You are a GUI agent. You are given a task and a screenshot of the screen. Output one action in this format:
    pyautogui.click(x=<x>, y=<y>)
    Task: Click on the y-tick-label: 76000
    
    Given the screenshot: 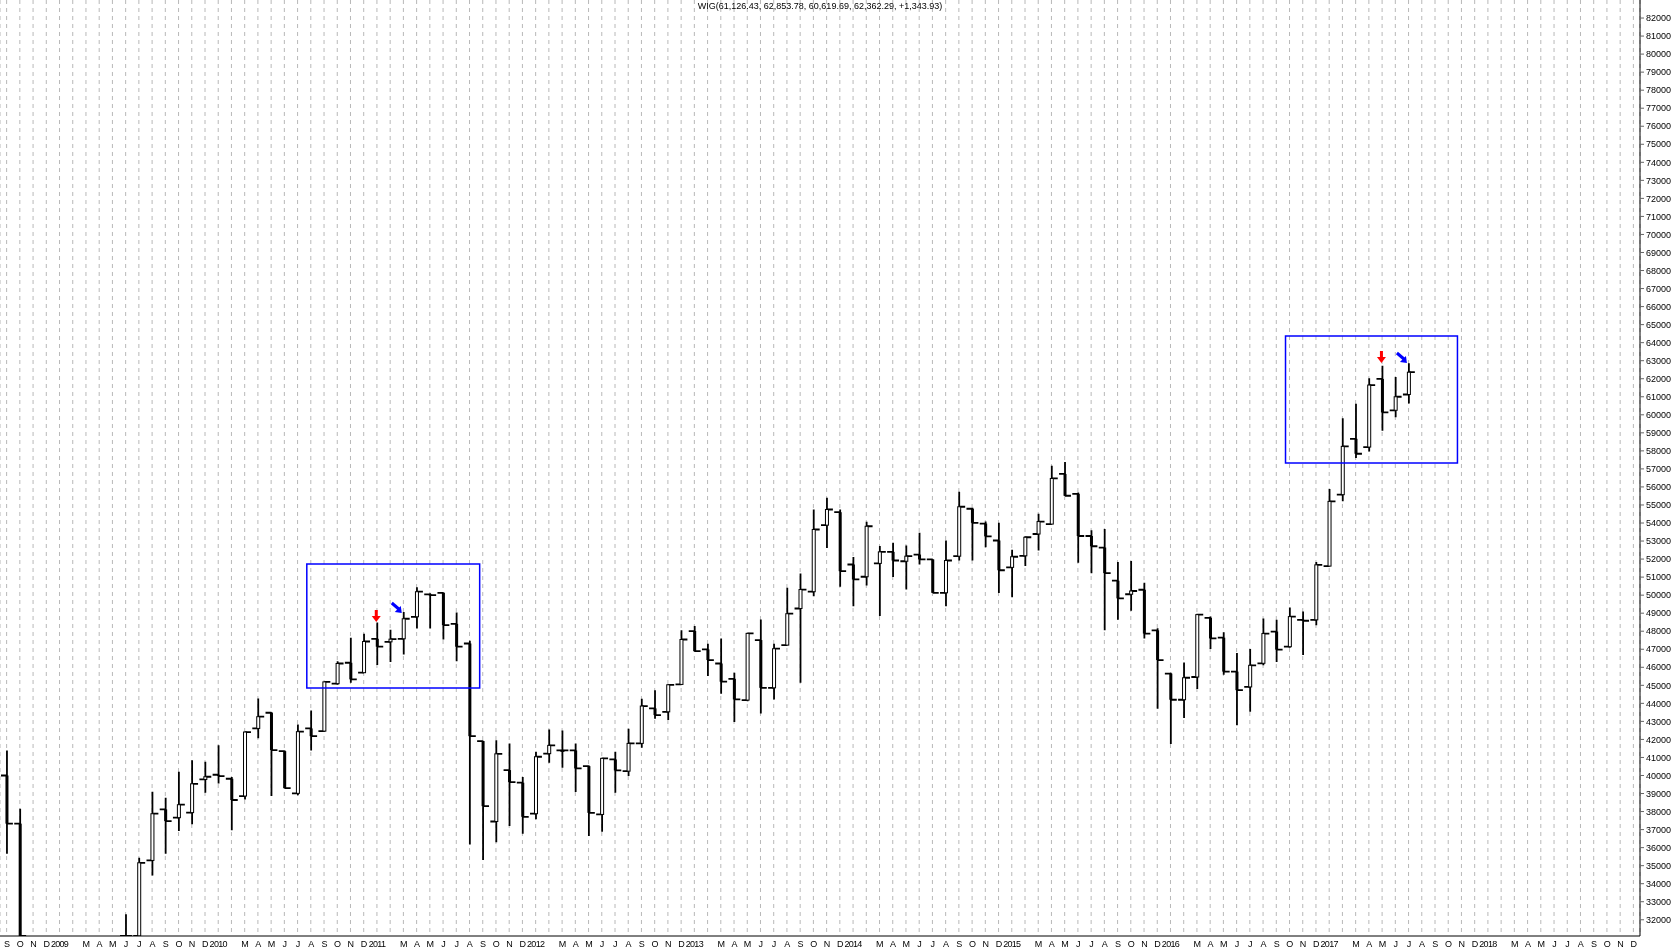 What is the action you would take?
    pyautogui.click(x=1659, y=126)
    